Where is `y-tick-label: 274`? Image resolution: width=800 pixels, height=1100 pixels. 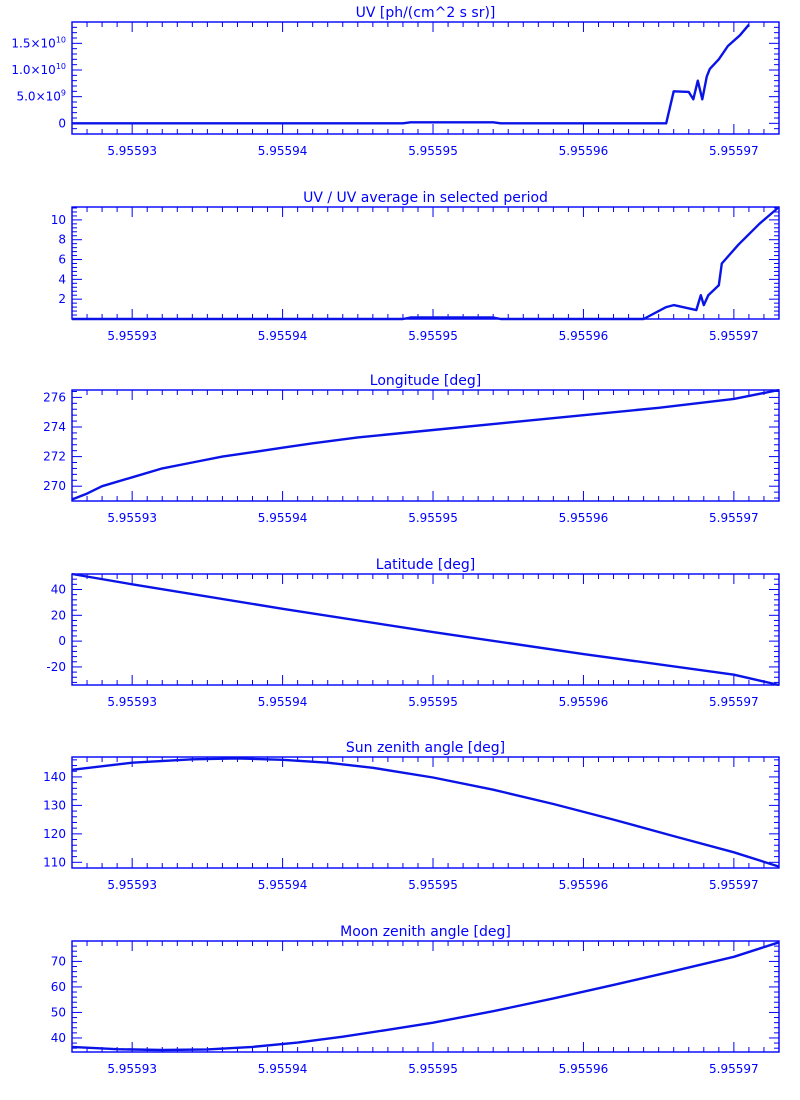 y-tick-label: 274 is located at coordinates (54, 427).